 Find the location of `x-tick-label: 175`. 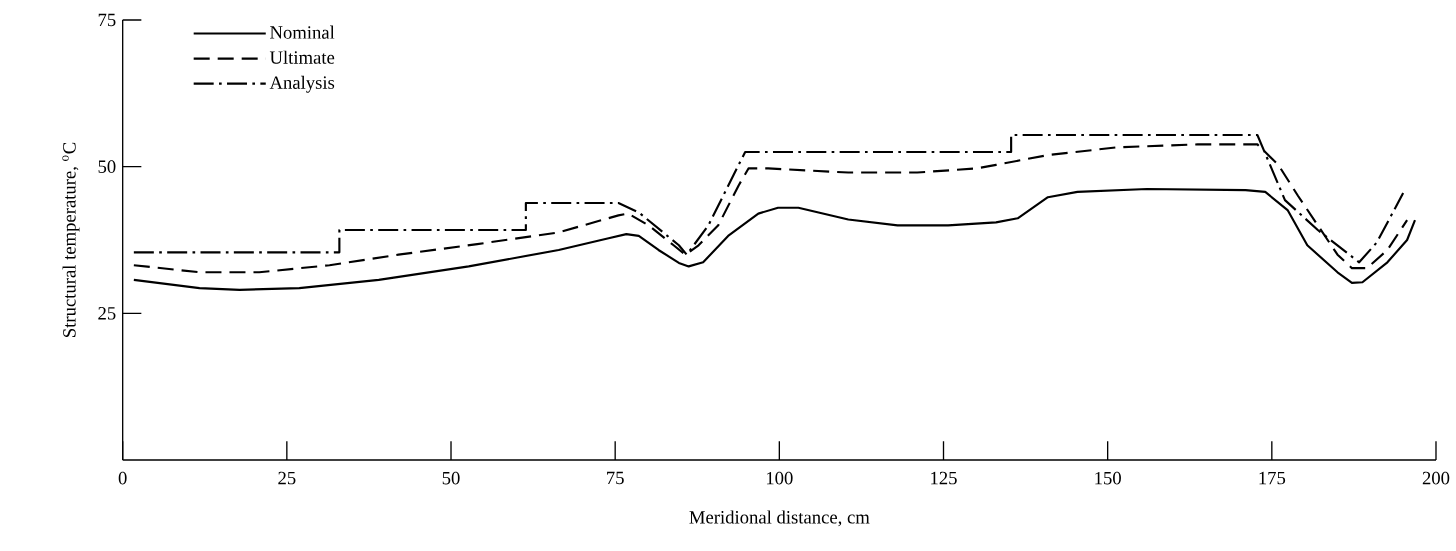

x-tick-label: 175 is located at coordinates (1272, 478).